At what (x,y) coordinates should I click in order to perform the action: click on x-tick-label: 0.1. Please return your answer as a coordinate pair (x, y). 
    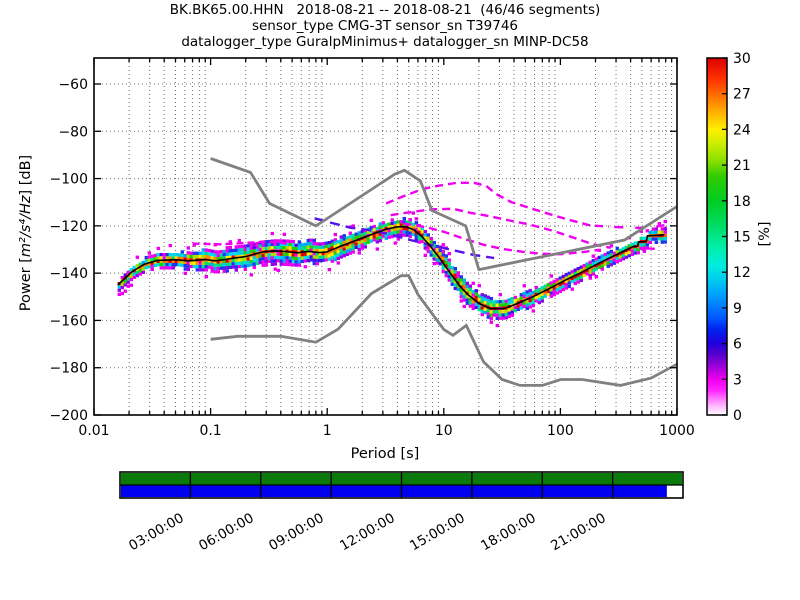
    Looking at the image, I should click on (210, 431).